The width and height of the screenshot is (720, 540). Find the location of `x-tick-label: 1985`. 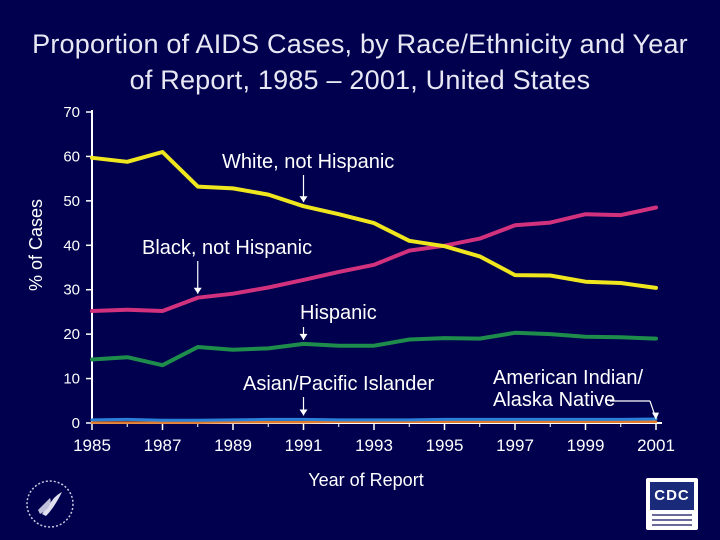

x-tick-label: 1985 is located at coordinates (92, 445).